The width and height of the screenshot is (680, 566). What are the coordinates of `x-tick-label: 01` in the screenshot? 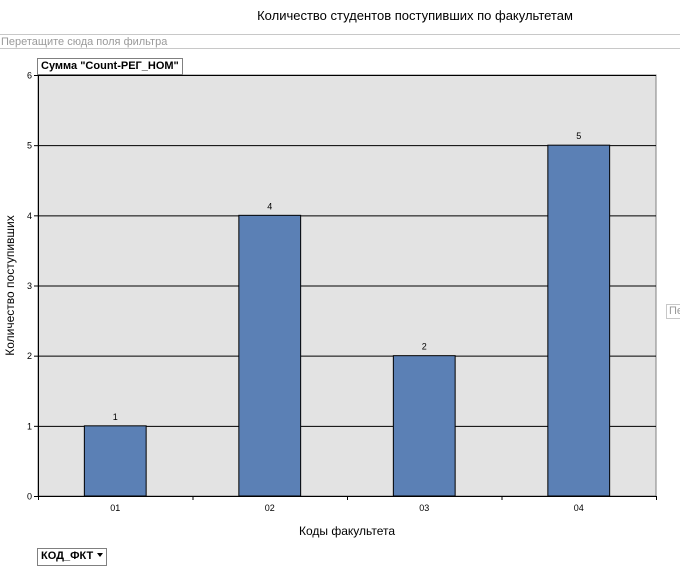 It's located at (115, 508).